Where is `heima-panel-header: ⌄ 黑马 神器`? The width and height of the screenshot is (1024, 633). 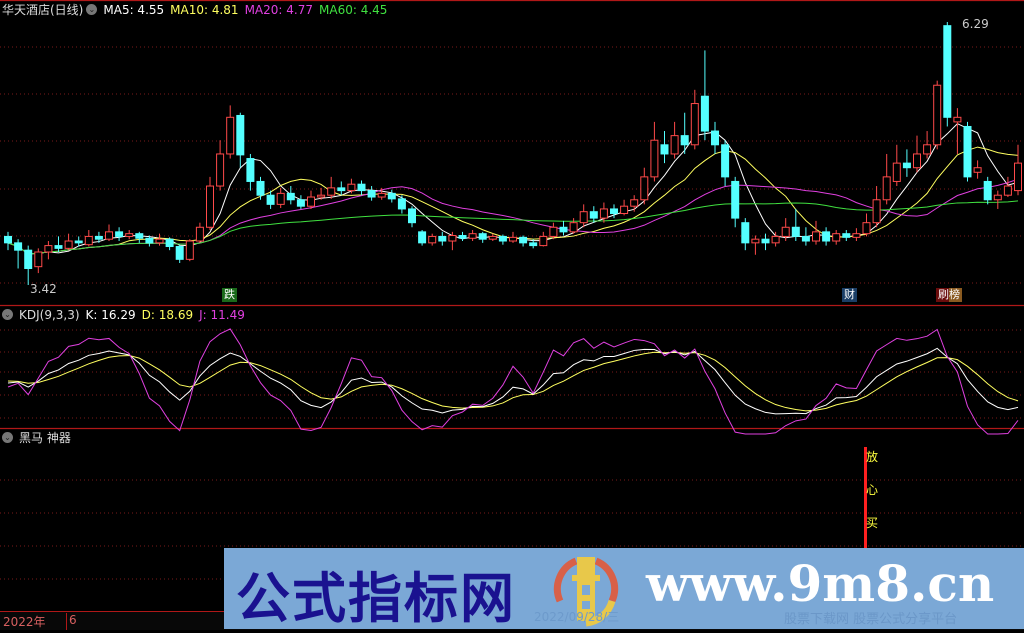 heima-panel-header: ⌄ 黑马 神器 is located at coordinates (39, 438).